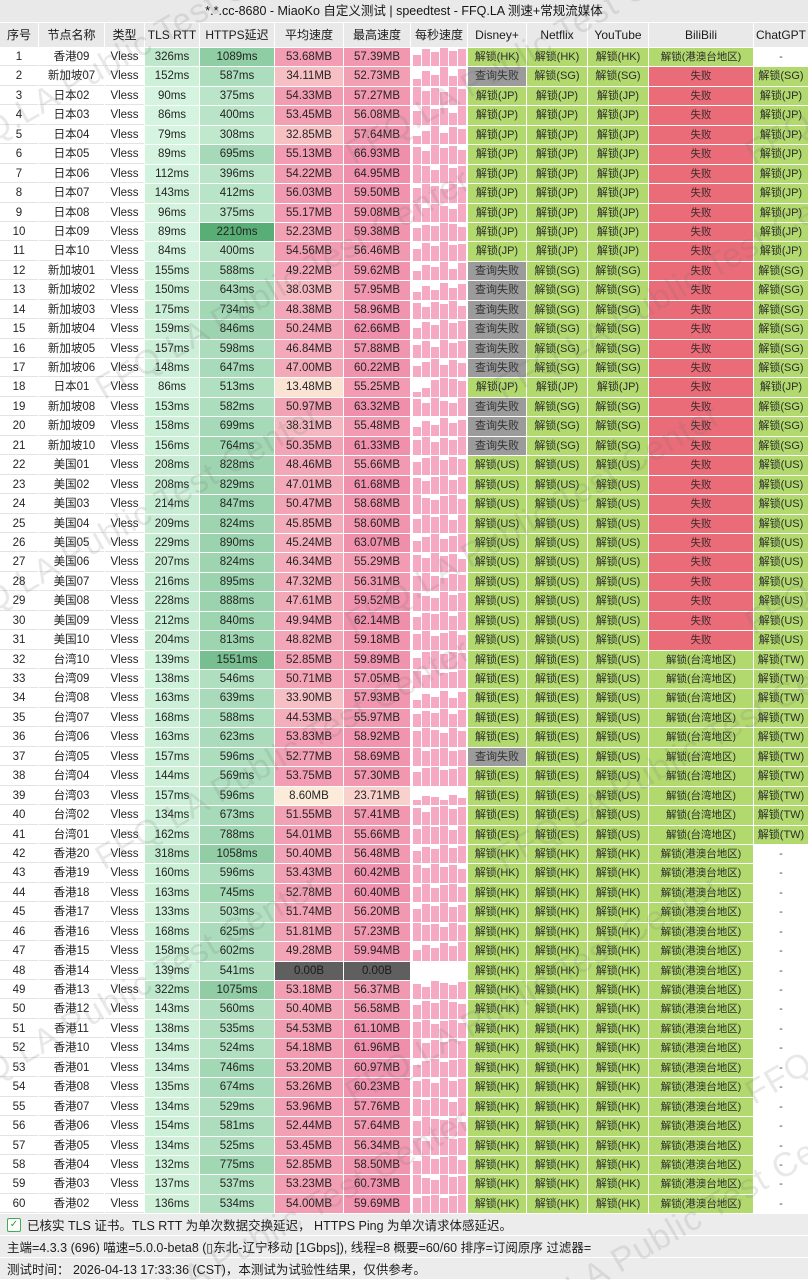 Image resolution: width=808 pixels, height=1280 pixels. I want to click on node-name: 香港03, so click(71, 1184).